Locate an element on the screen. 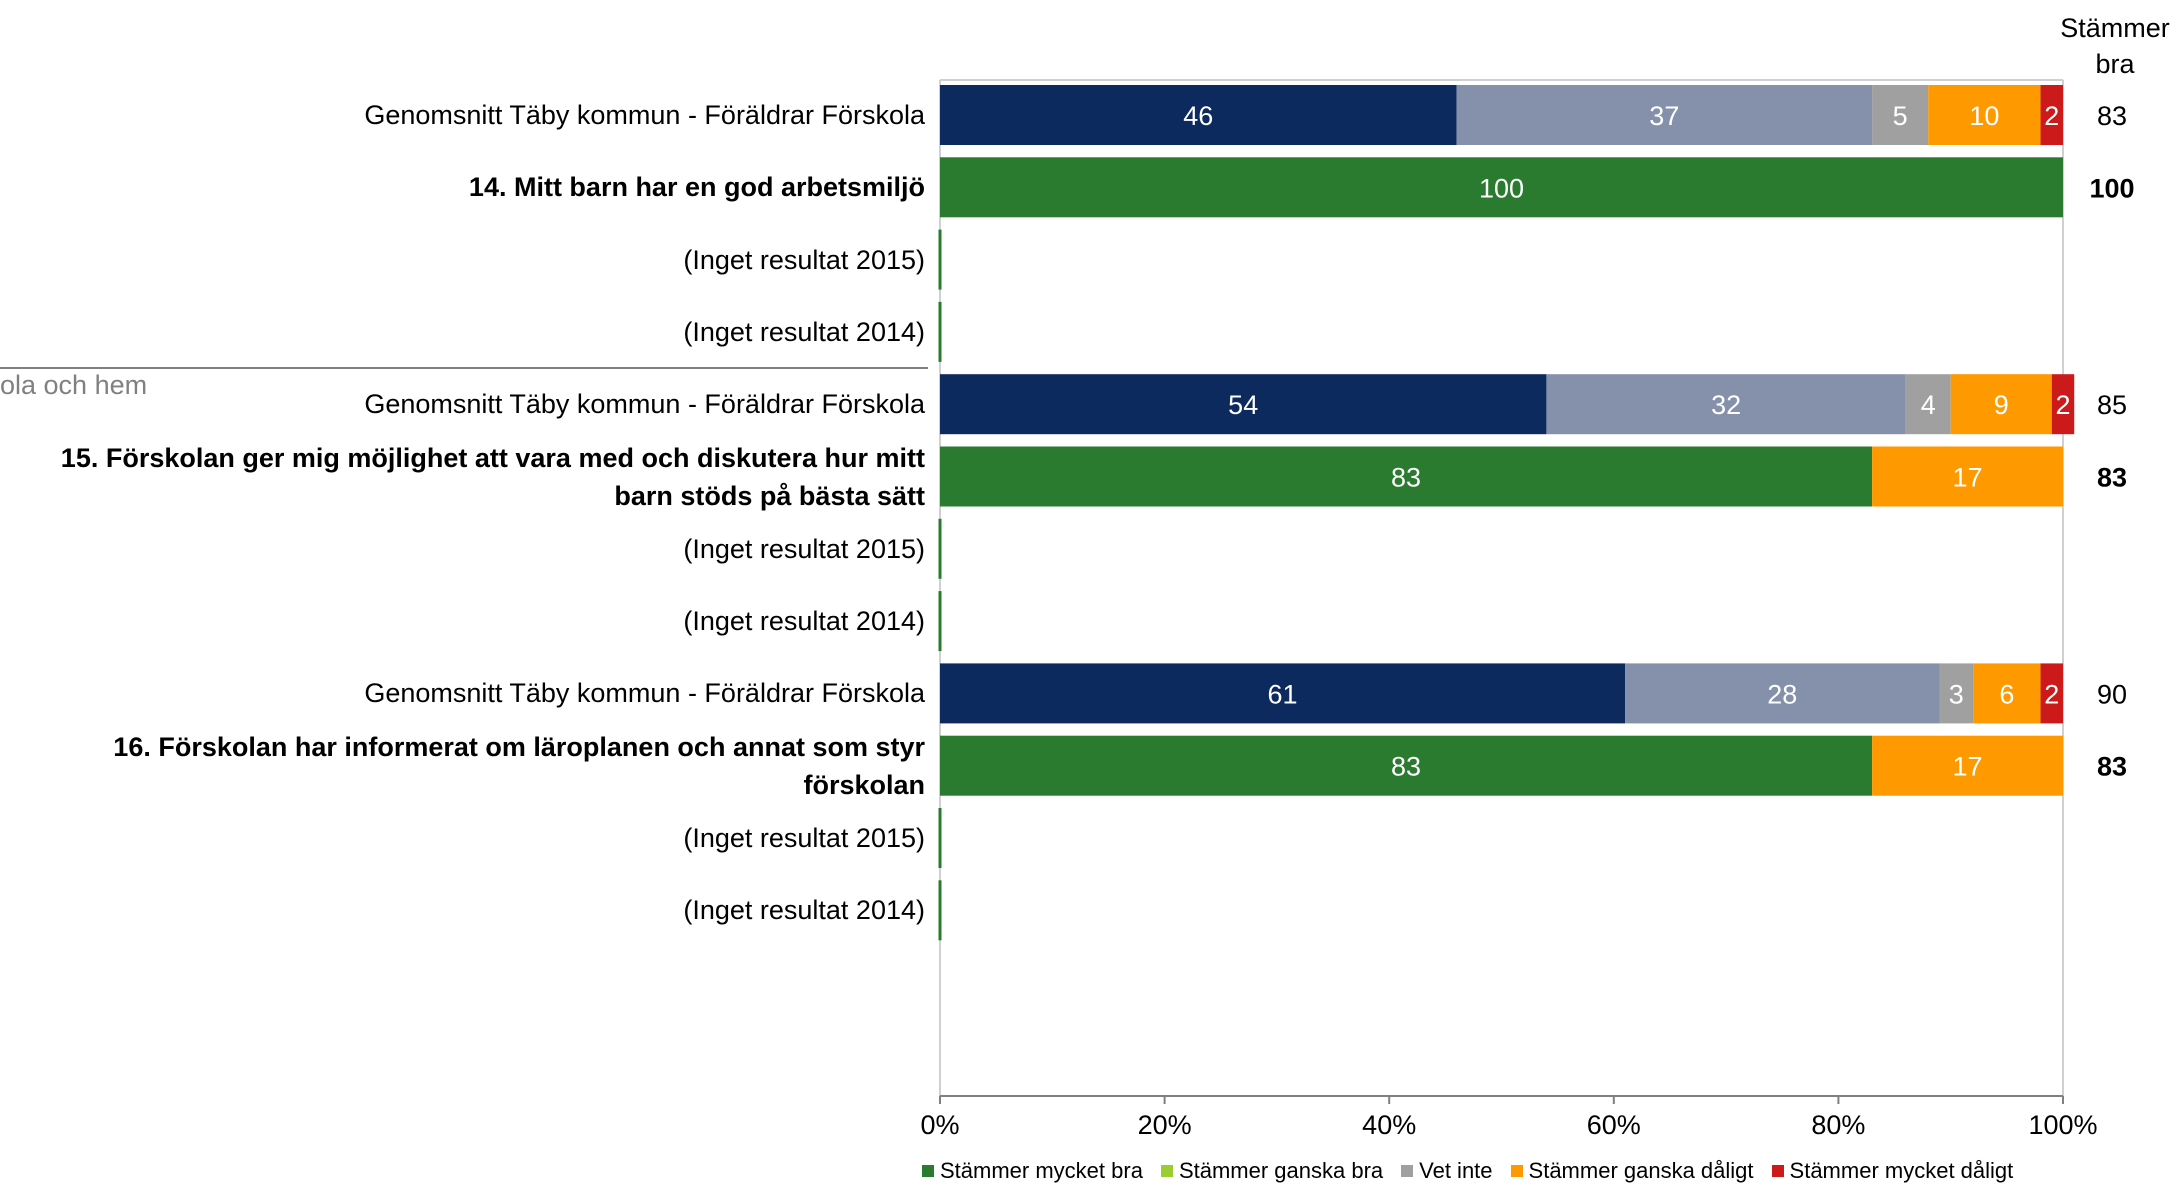  x-tick-label: 0% is located at coordinates (939, 1125).